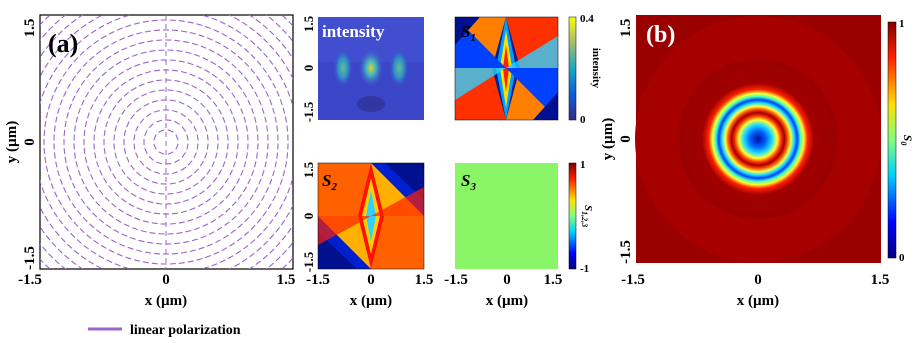 This screenshot has height=343, width=914. I want to click on intensity-label: intensity, so click(353, 31).